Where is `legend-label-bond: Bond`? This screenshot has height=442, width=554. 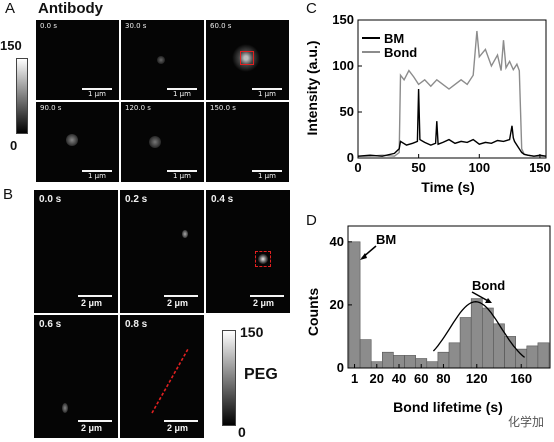
legend-label-bond: Bond is located at coordinates (400, 52).